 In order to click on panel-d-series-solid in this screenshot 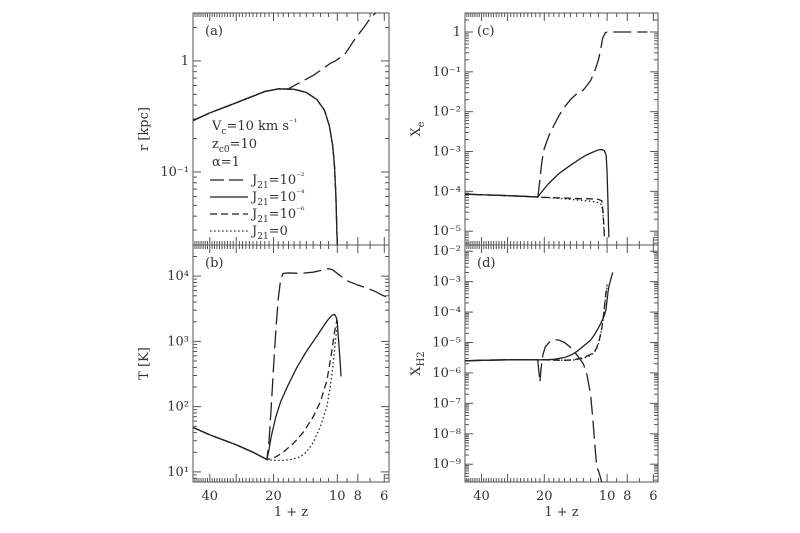, I will do `click(539, 317)`.